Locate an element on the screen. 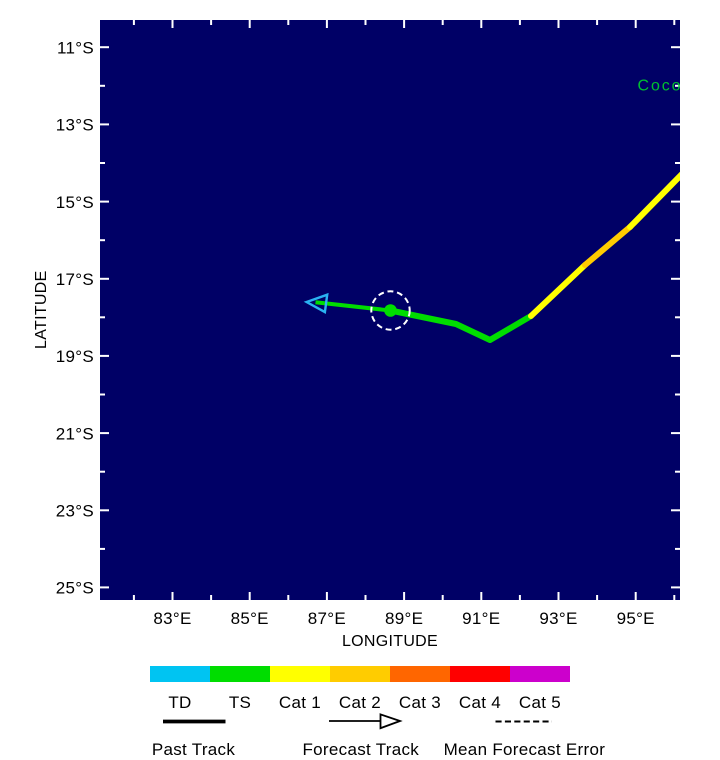 The height and width of the screenshot is (760, 720). svg-text: Cat 1 is located at coordinates (300, 702).